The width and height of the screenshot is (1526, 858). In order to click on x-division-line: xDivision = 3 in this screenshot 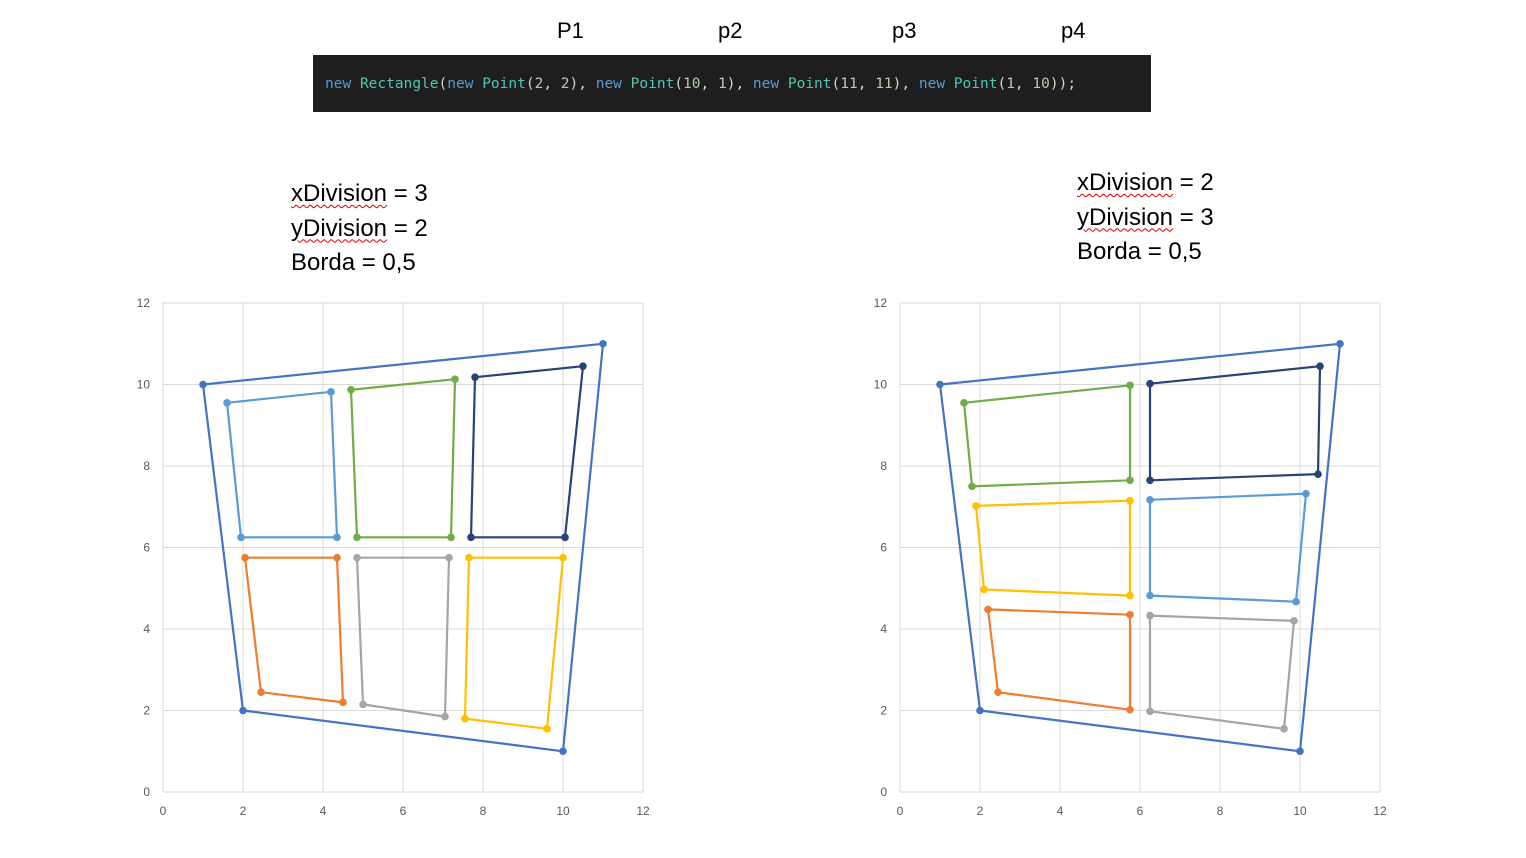, I will do `click(359, 194)`.